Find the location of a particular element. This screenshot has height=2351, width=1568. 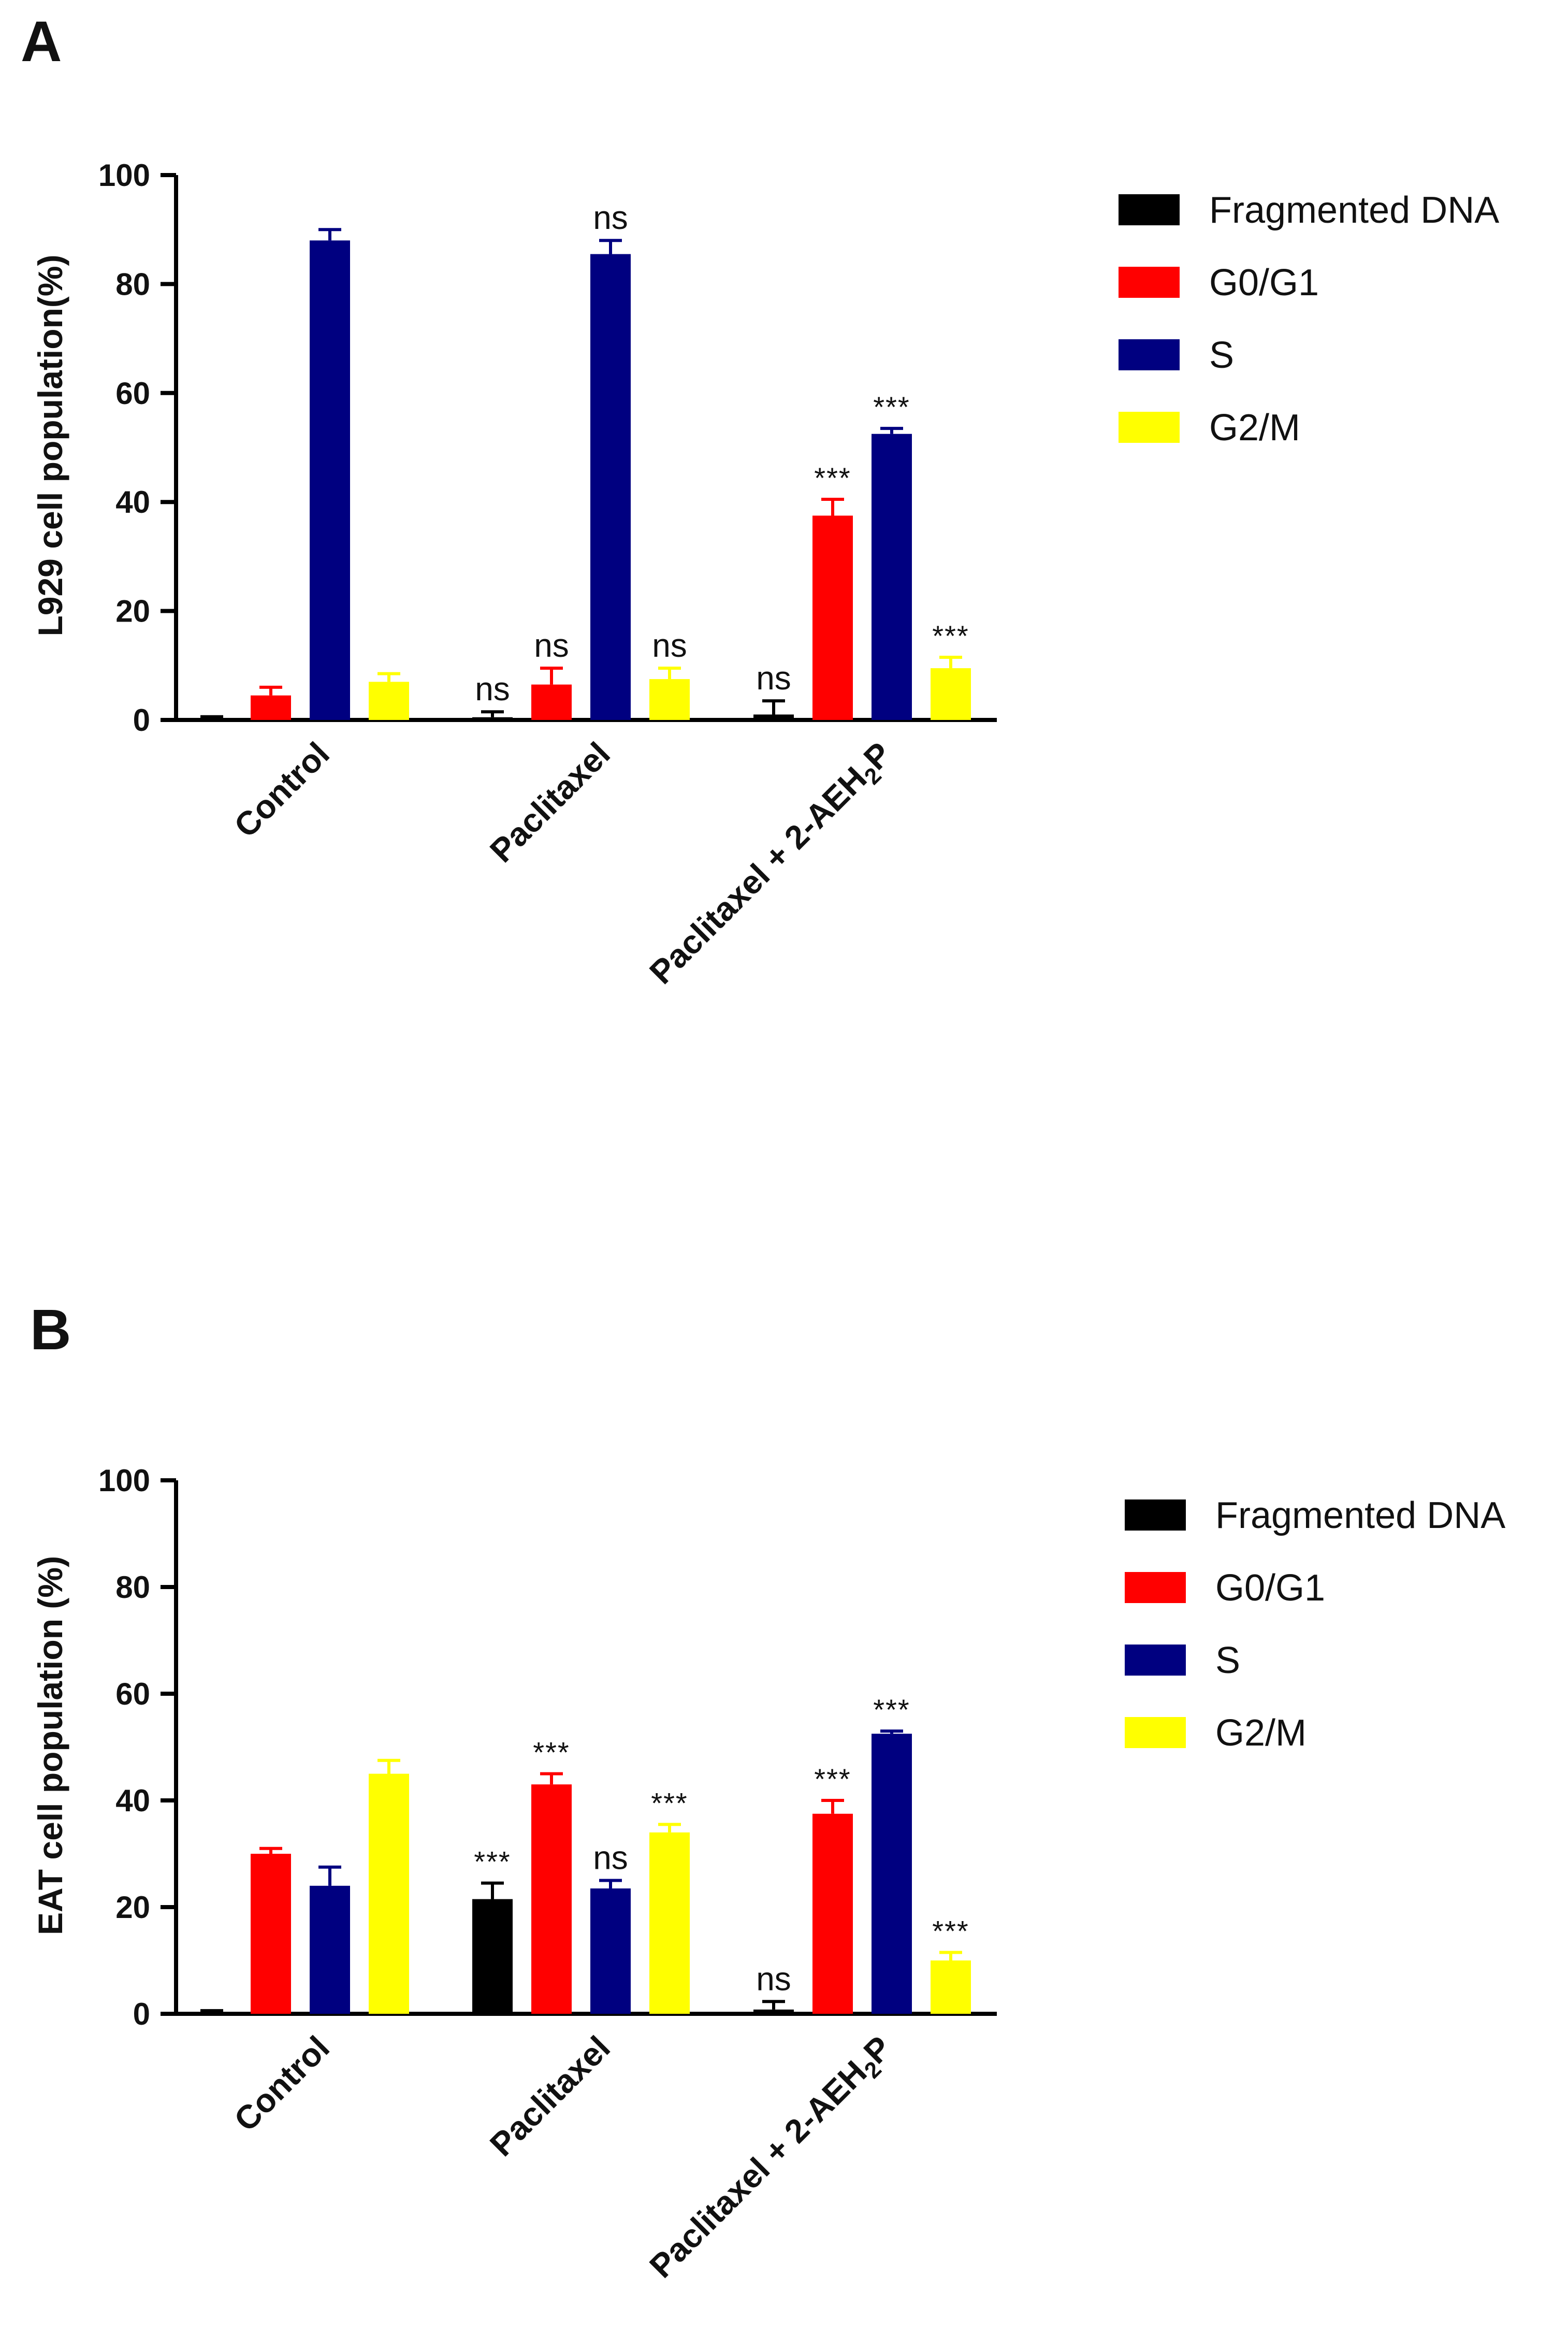

panel-b-y-axis-label: EAT cell population (%) is located at coordinates (50, 1745).